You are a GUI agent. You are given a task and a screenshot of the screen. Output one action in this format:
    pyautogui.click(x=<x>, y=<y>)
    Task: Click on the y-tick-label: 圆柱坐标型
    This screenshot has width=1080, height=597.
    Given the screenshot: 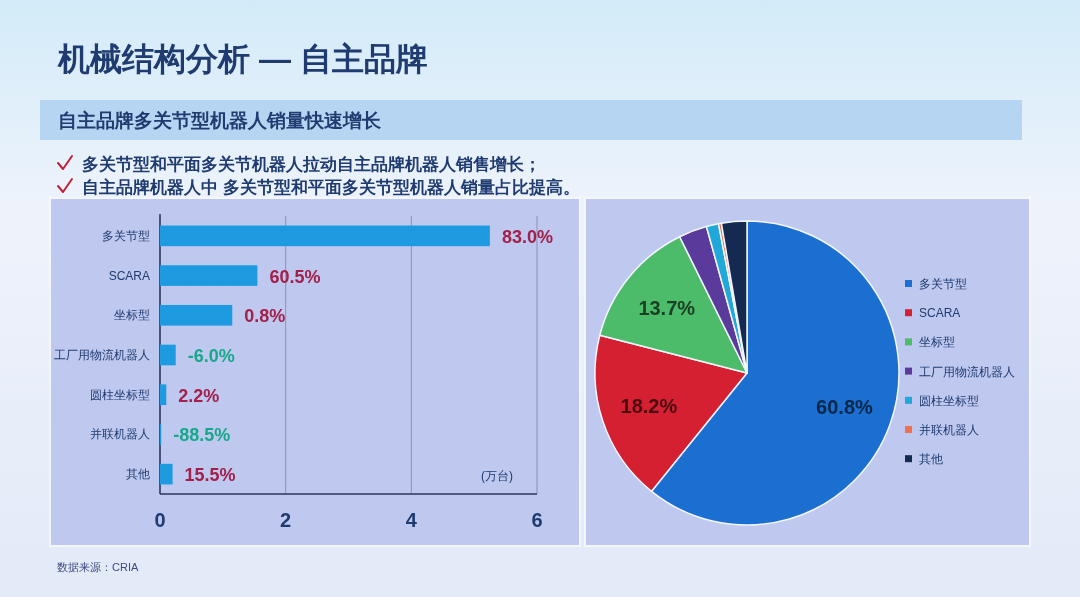 What is the action you would take?
    pyautogui.click(x=120, y=394)
    